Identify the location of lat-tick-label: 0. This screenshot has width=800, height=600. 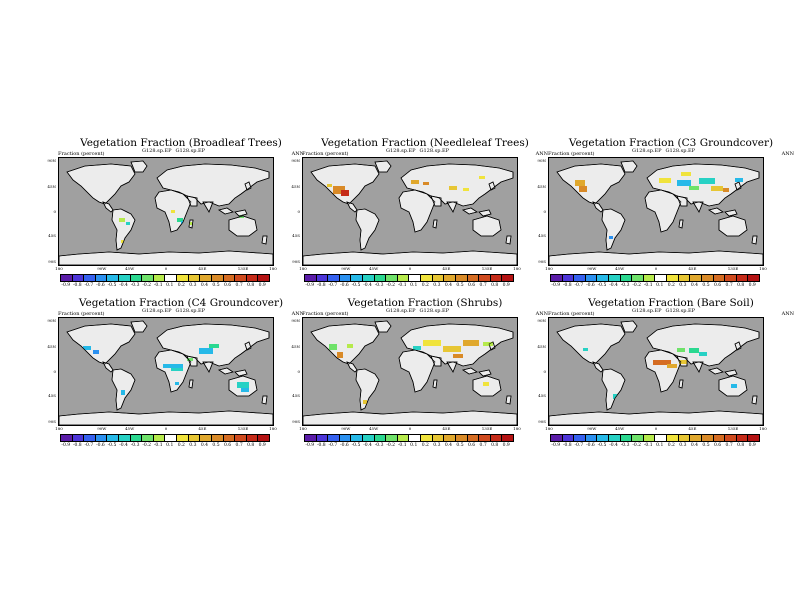
(54, 371).